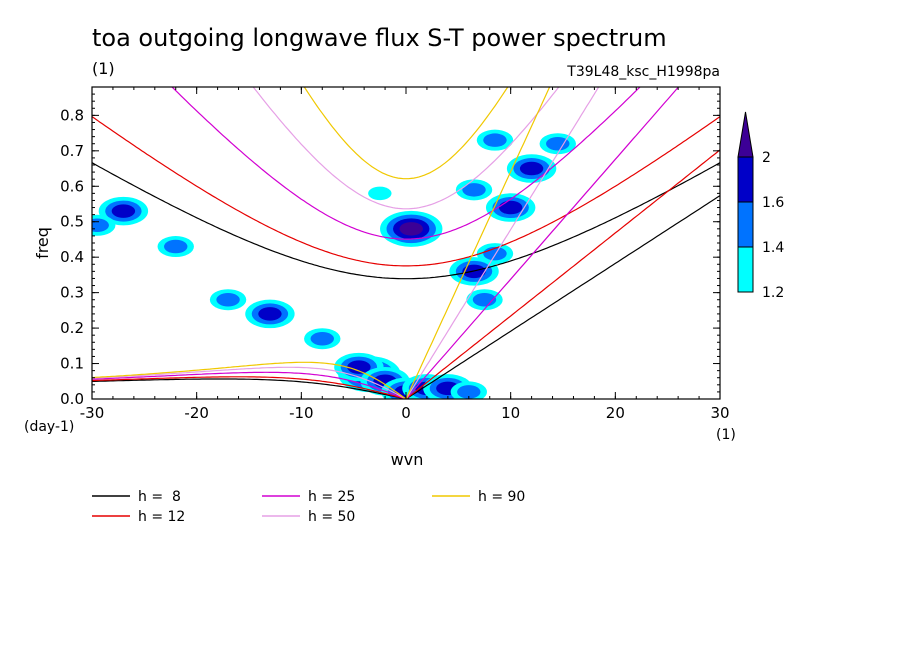  What do you see at coordinates (407, 459) in the screenshot?
I see `x-axis-label: wvn` at bounding box center [407, 459].